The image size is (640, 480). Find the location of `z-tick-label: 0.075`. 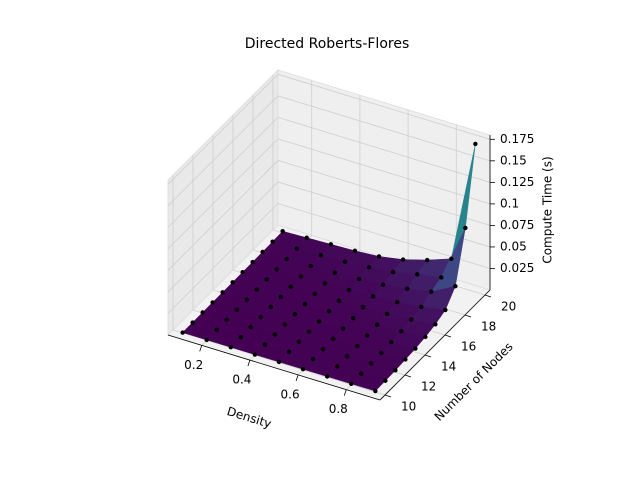

z-tick-label: 0.075 is located at coordinates (517, 225).